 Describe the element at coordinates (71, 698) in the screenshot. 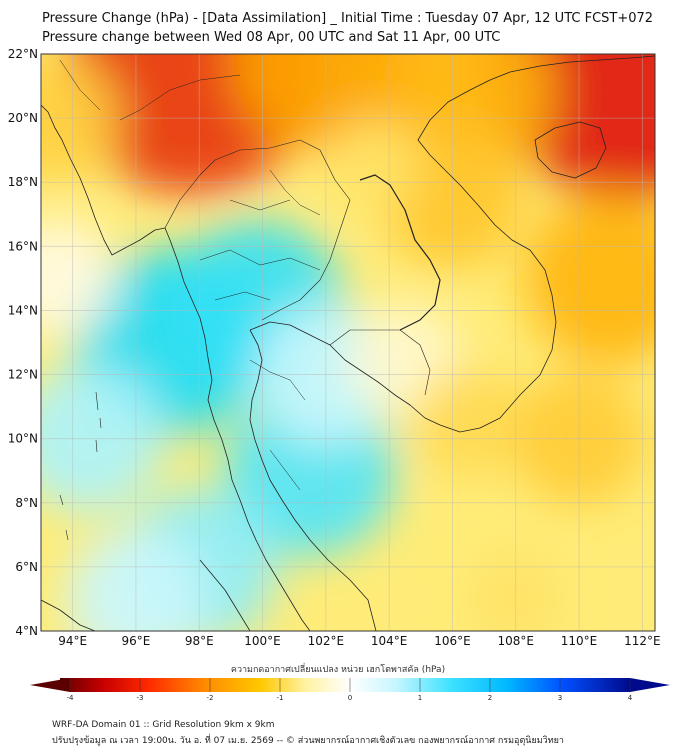

I see `colorbar-tick-label: -4` at that location.